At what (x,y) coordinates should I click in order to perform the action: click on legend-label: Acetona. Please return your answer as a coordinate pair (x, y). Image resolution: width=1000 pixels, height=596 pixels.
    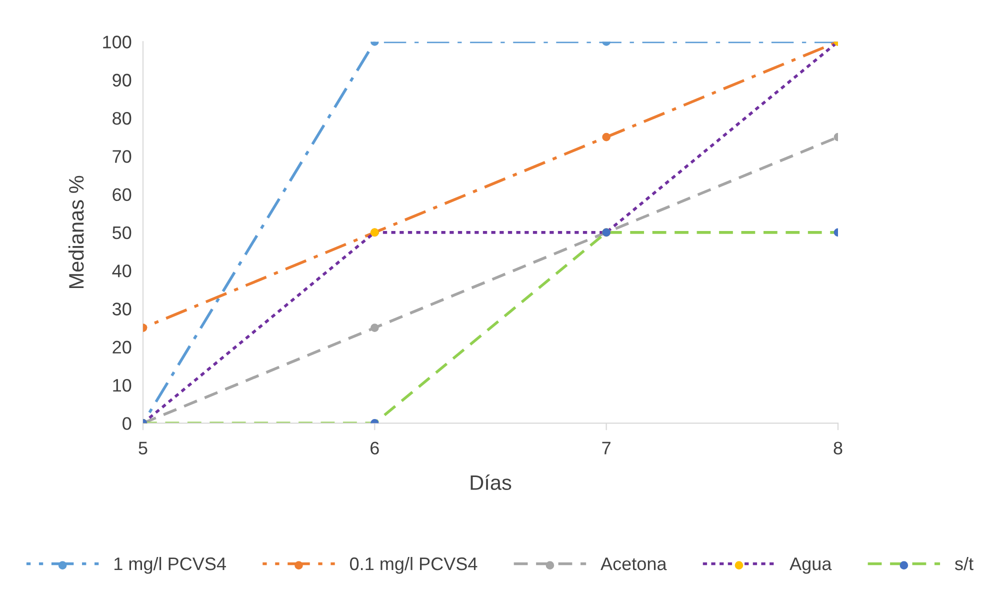
    Looking at the image, I should click on (633, 564).